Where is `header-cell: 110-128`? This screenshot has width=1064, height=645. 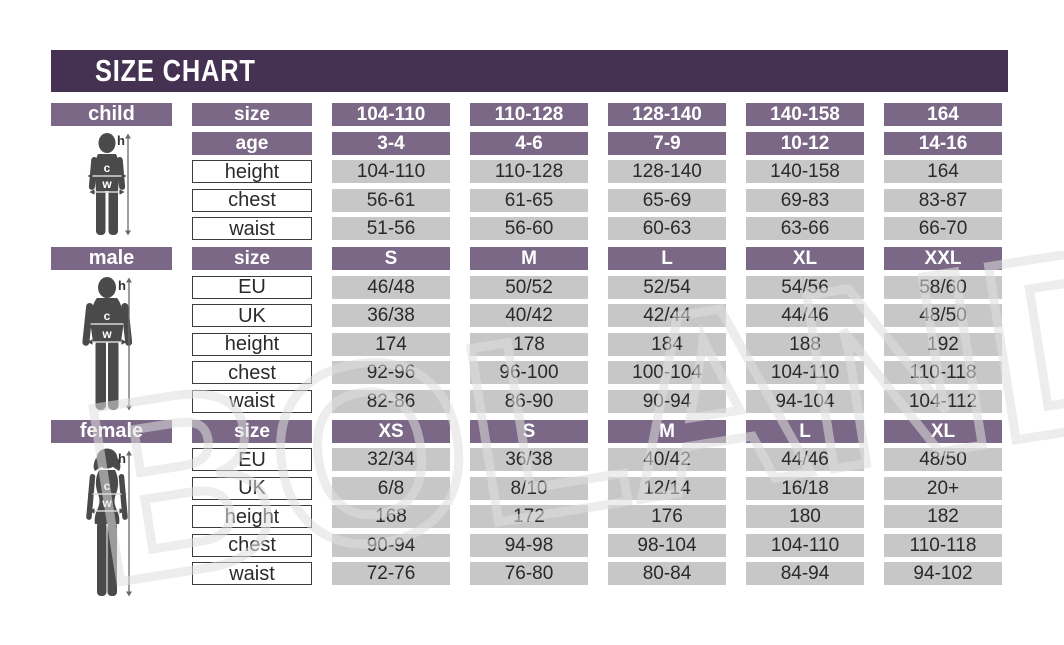
header-cell: 110-128 is located at coordinates (529, 114).